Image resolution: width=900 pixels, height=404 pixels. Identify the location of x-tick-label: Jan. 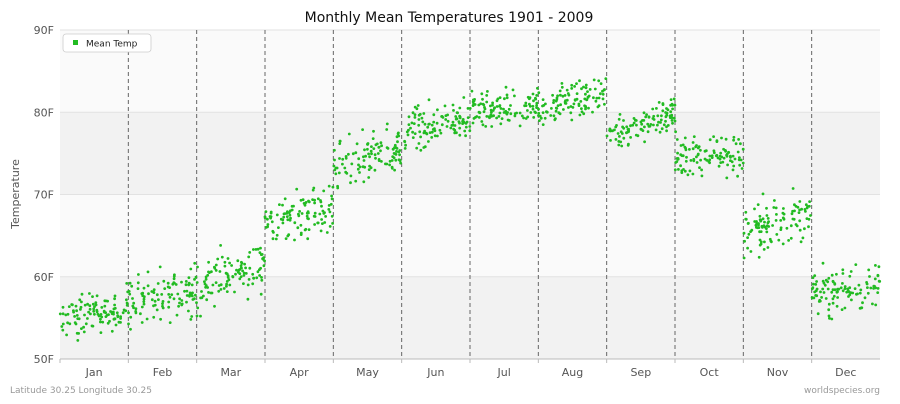
(94, 372).